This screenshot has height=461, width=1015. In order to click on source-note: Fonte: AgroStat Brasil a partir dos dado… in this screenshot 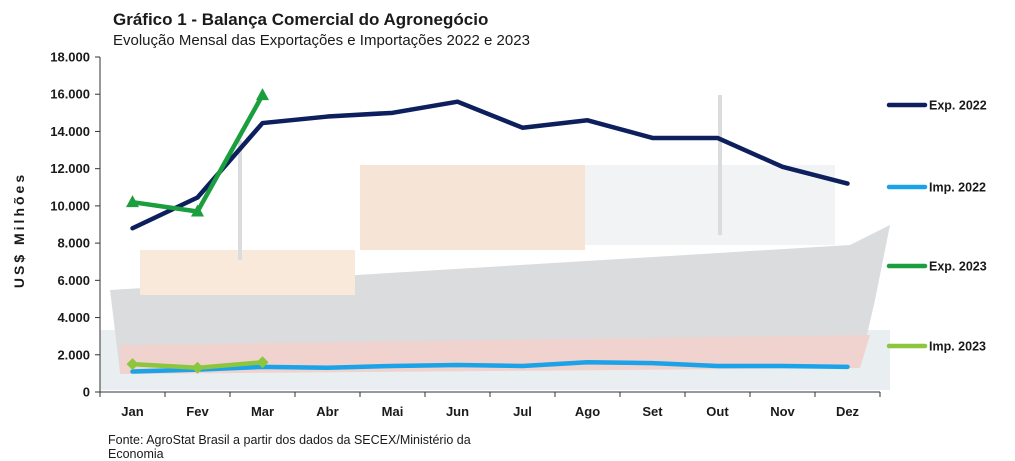, I will do `click(289, 447)`.